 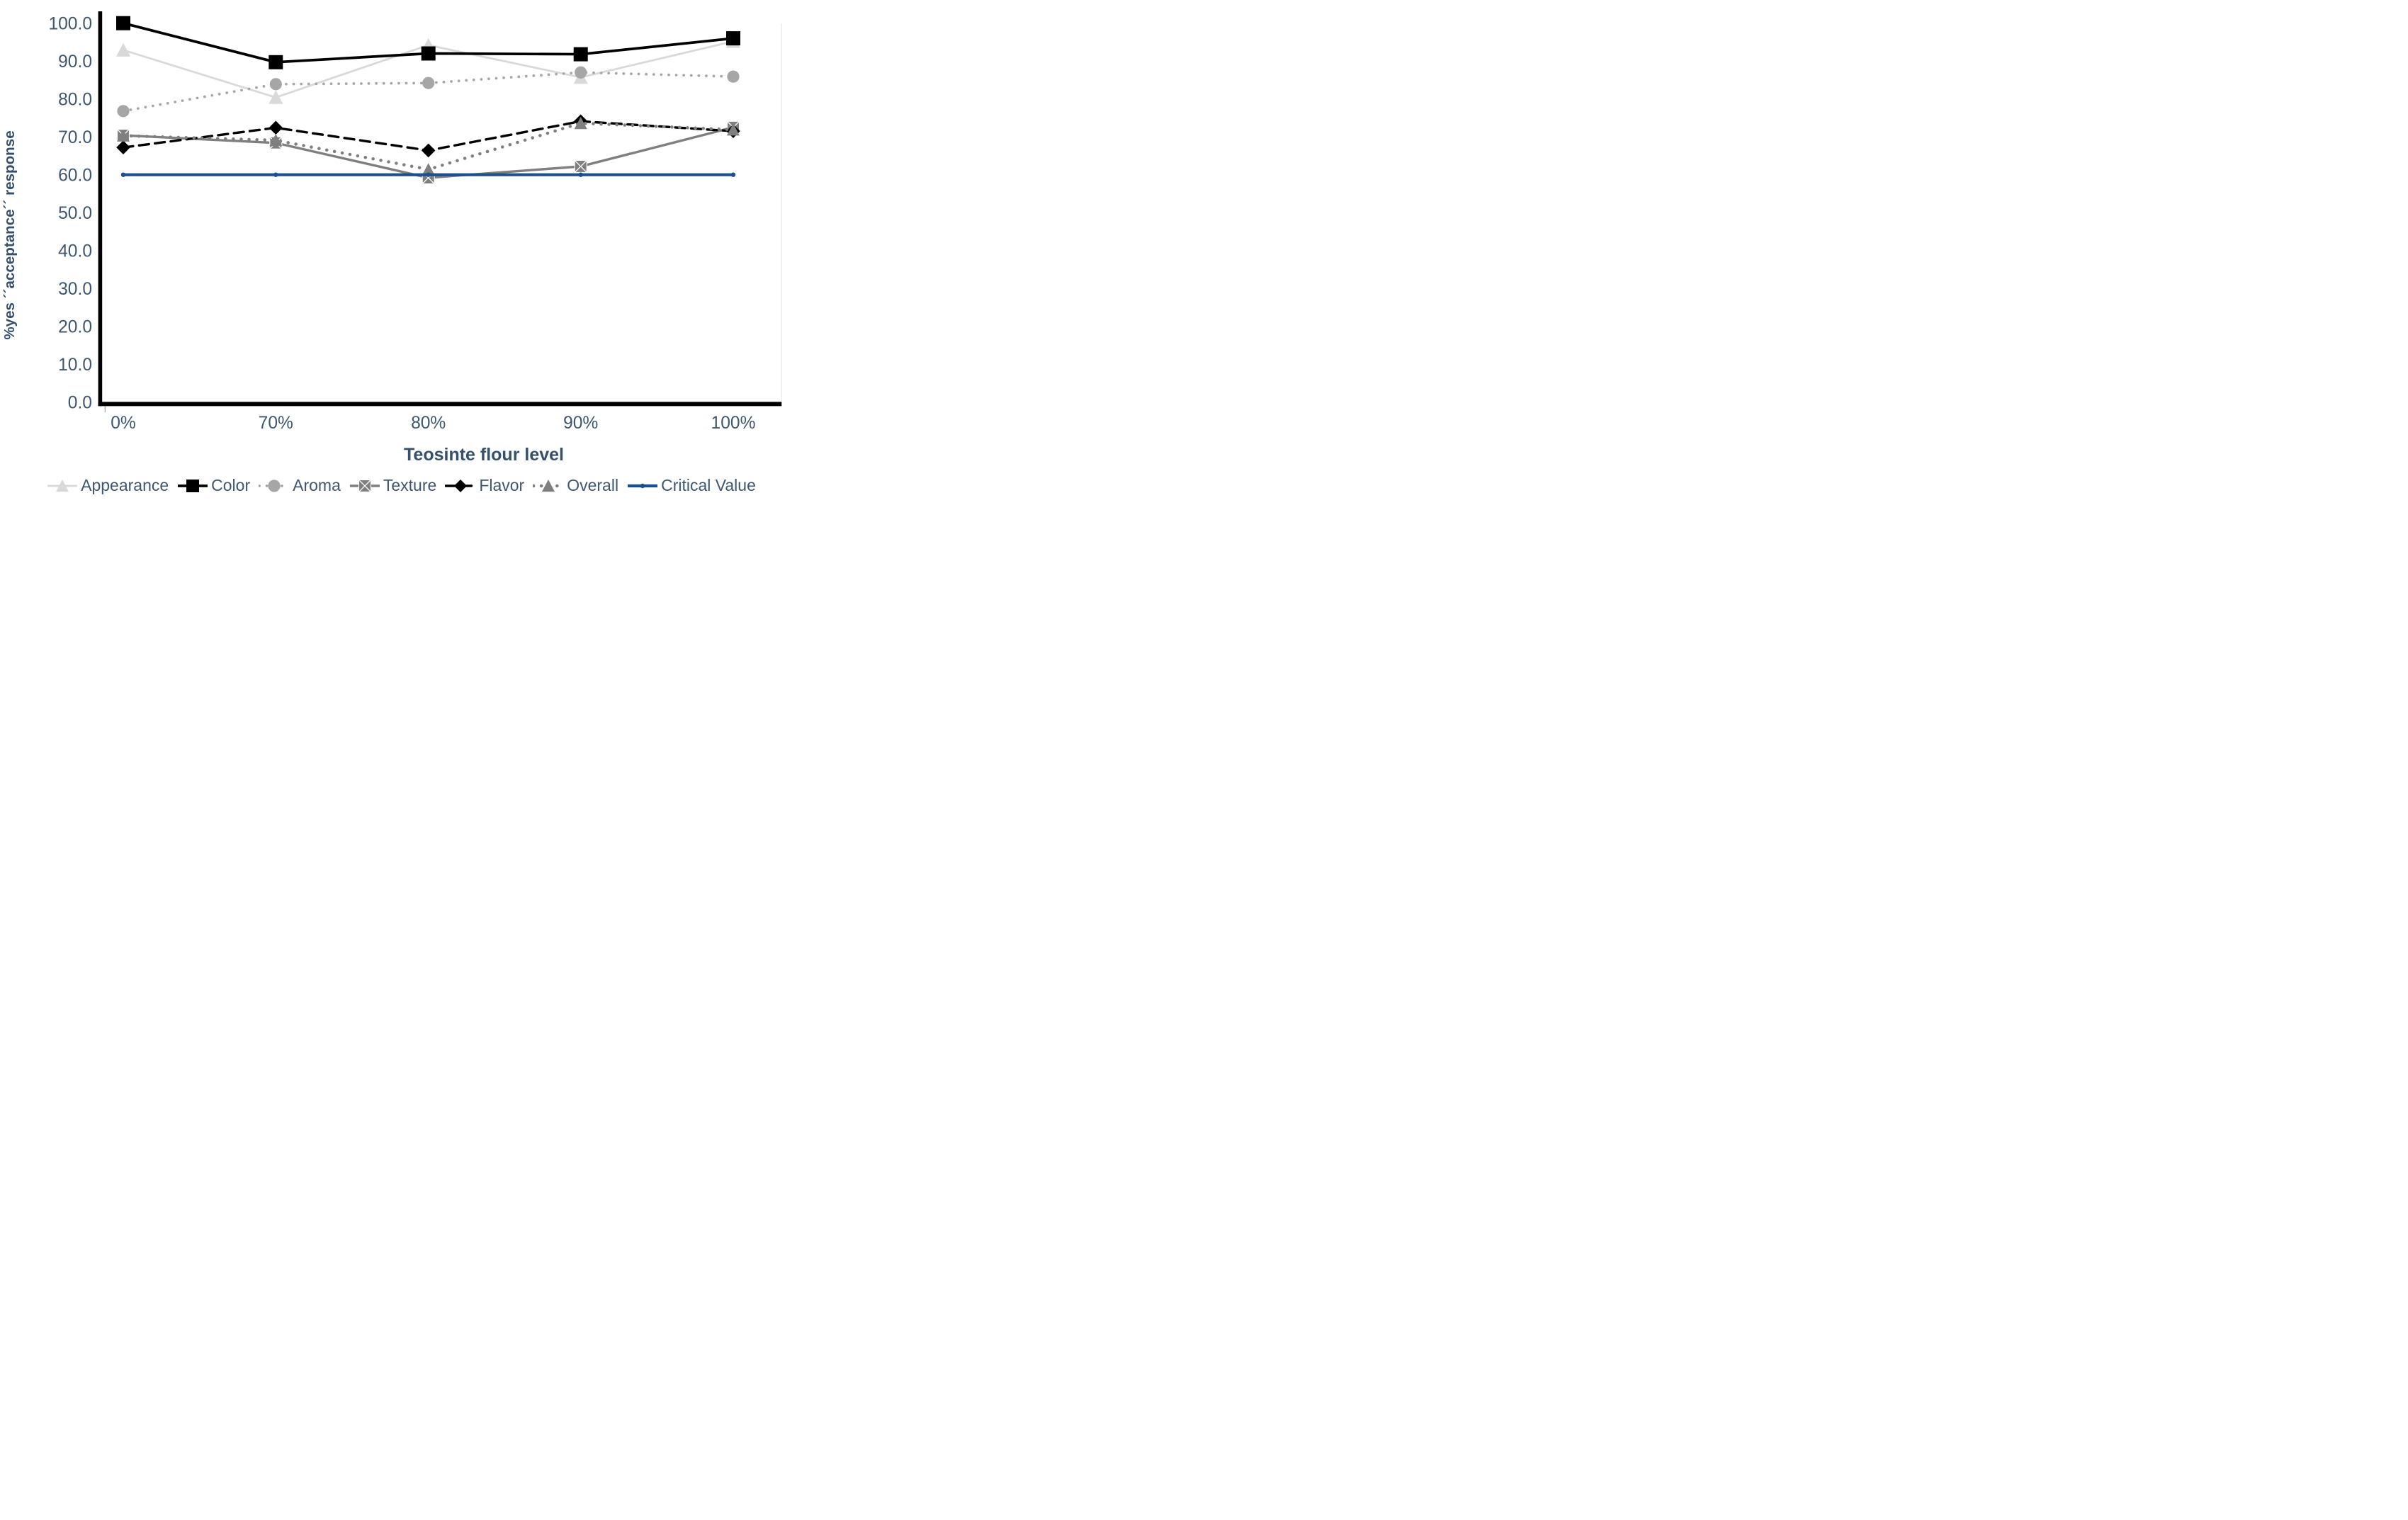 I want to click on legend-item-critical-value: Critical Value, so click(x=691, y=485).